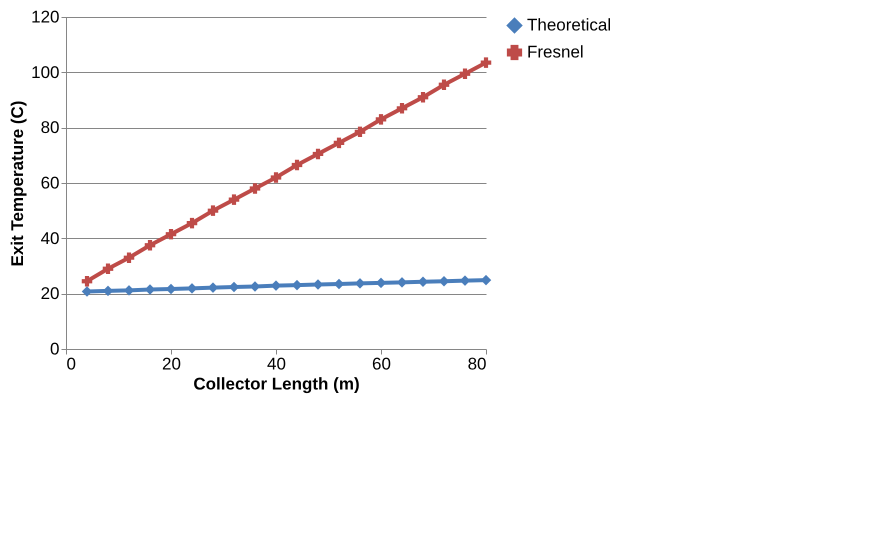  Describe the element at coordinates (50, 183) in the screenshot. I see `y-tick-label: 60` at that location.